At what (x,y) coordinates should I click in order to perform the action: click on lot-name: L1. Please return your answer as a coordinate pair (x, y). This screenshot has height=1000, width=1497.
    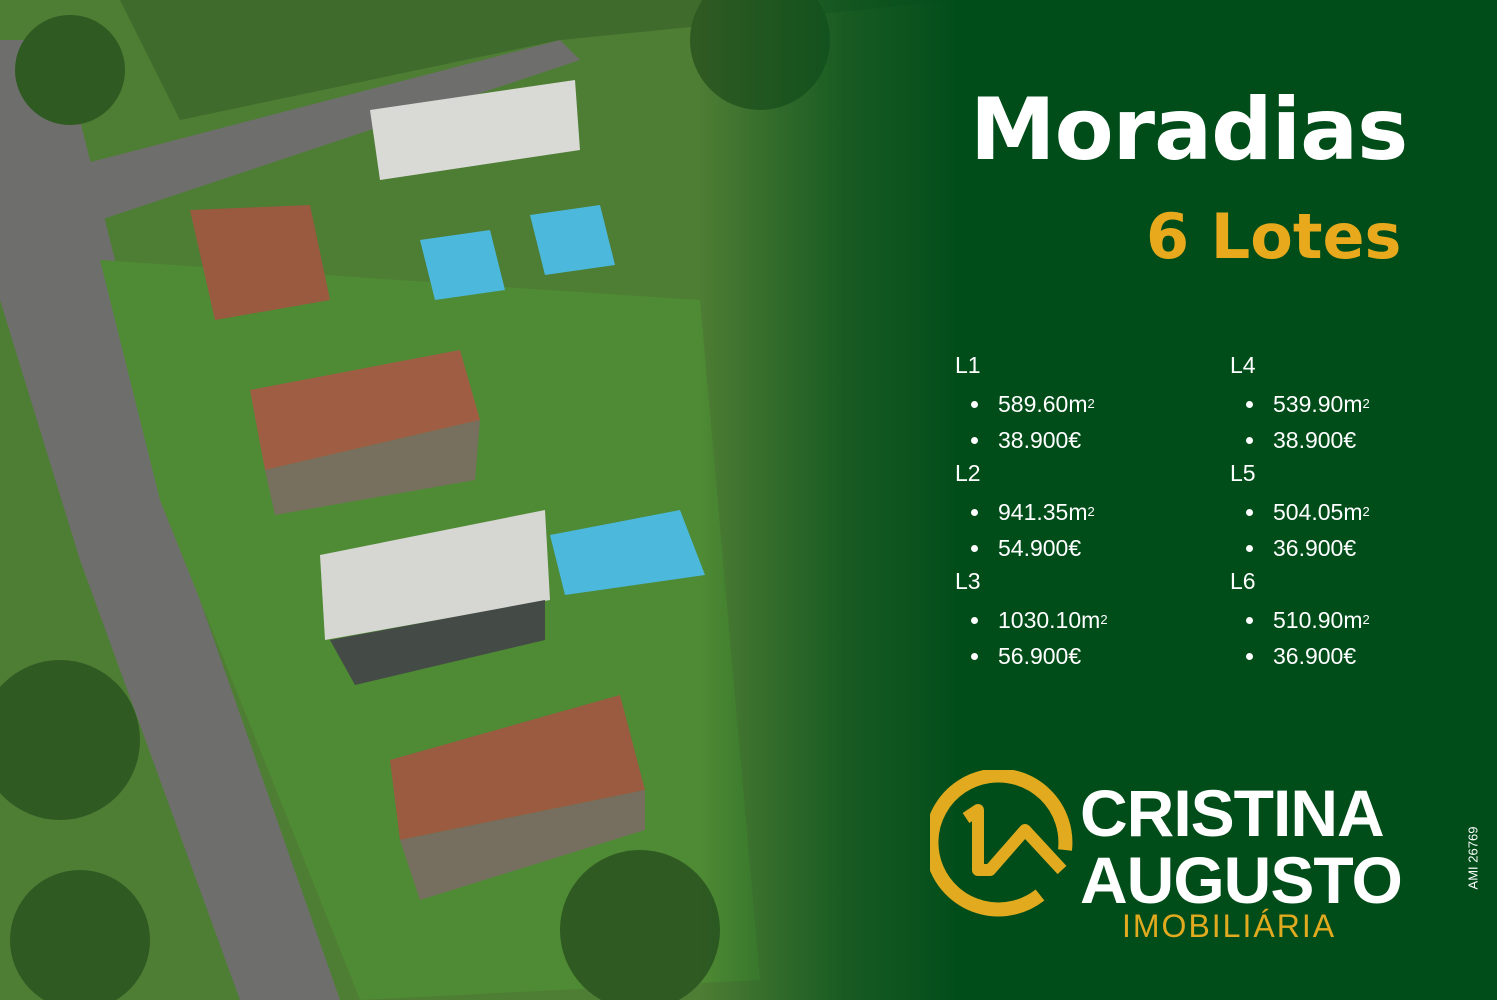
    Looking at the image, I should click on (968, 365).